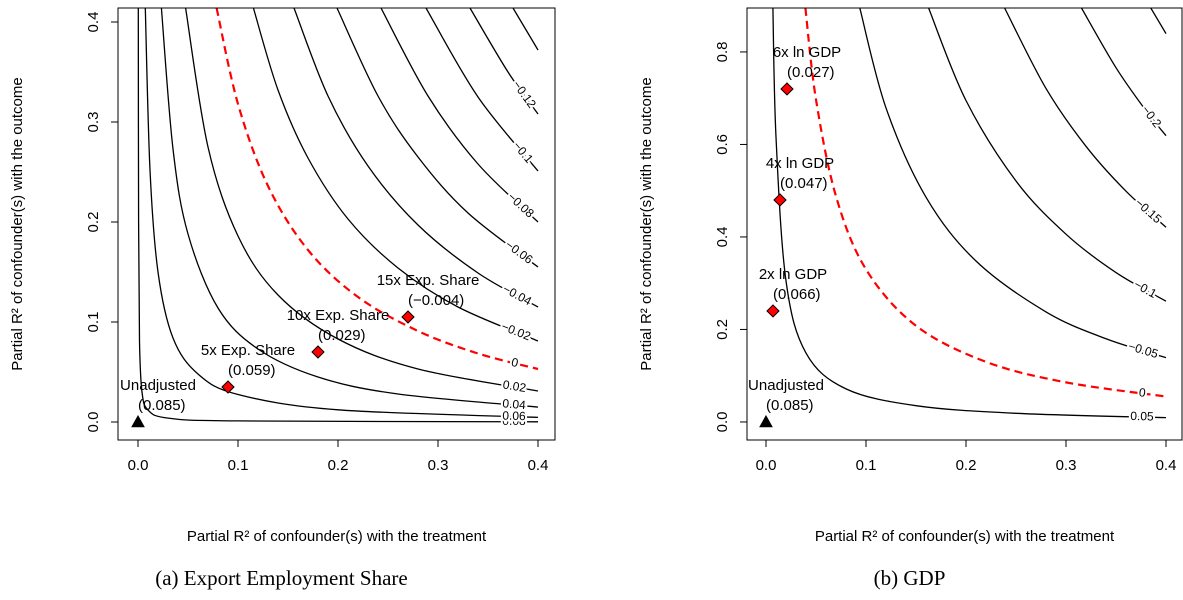 This screenshot has height=600, width=1183. What do you see at coordinates (807, 52) in the screenshot?
I see `benchmark-label: 6x ln GDP` at bounding box center [807, 52].